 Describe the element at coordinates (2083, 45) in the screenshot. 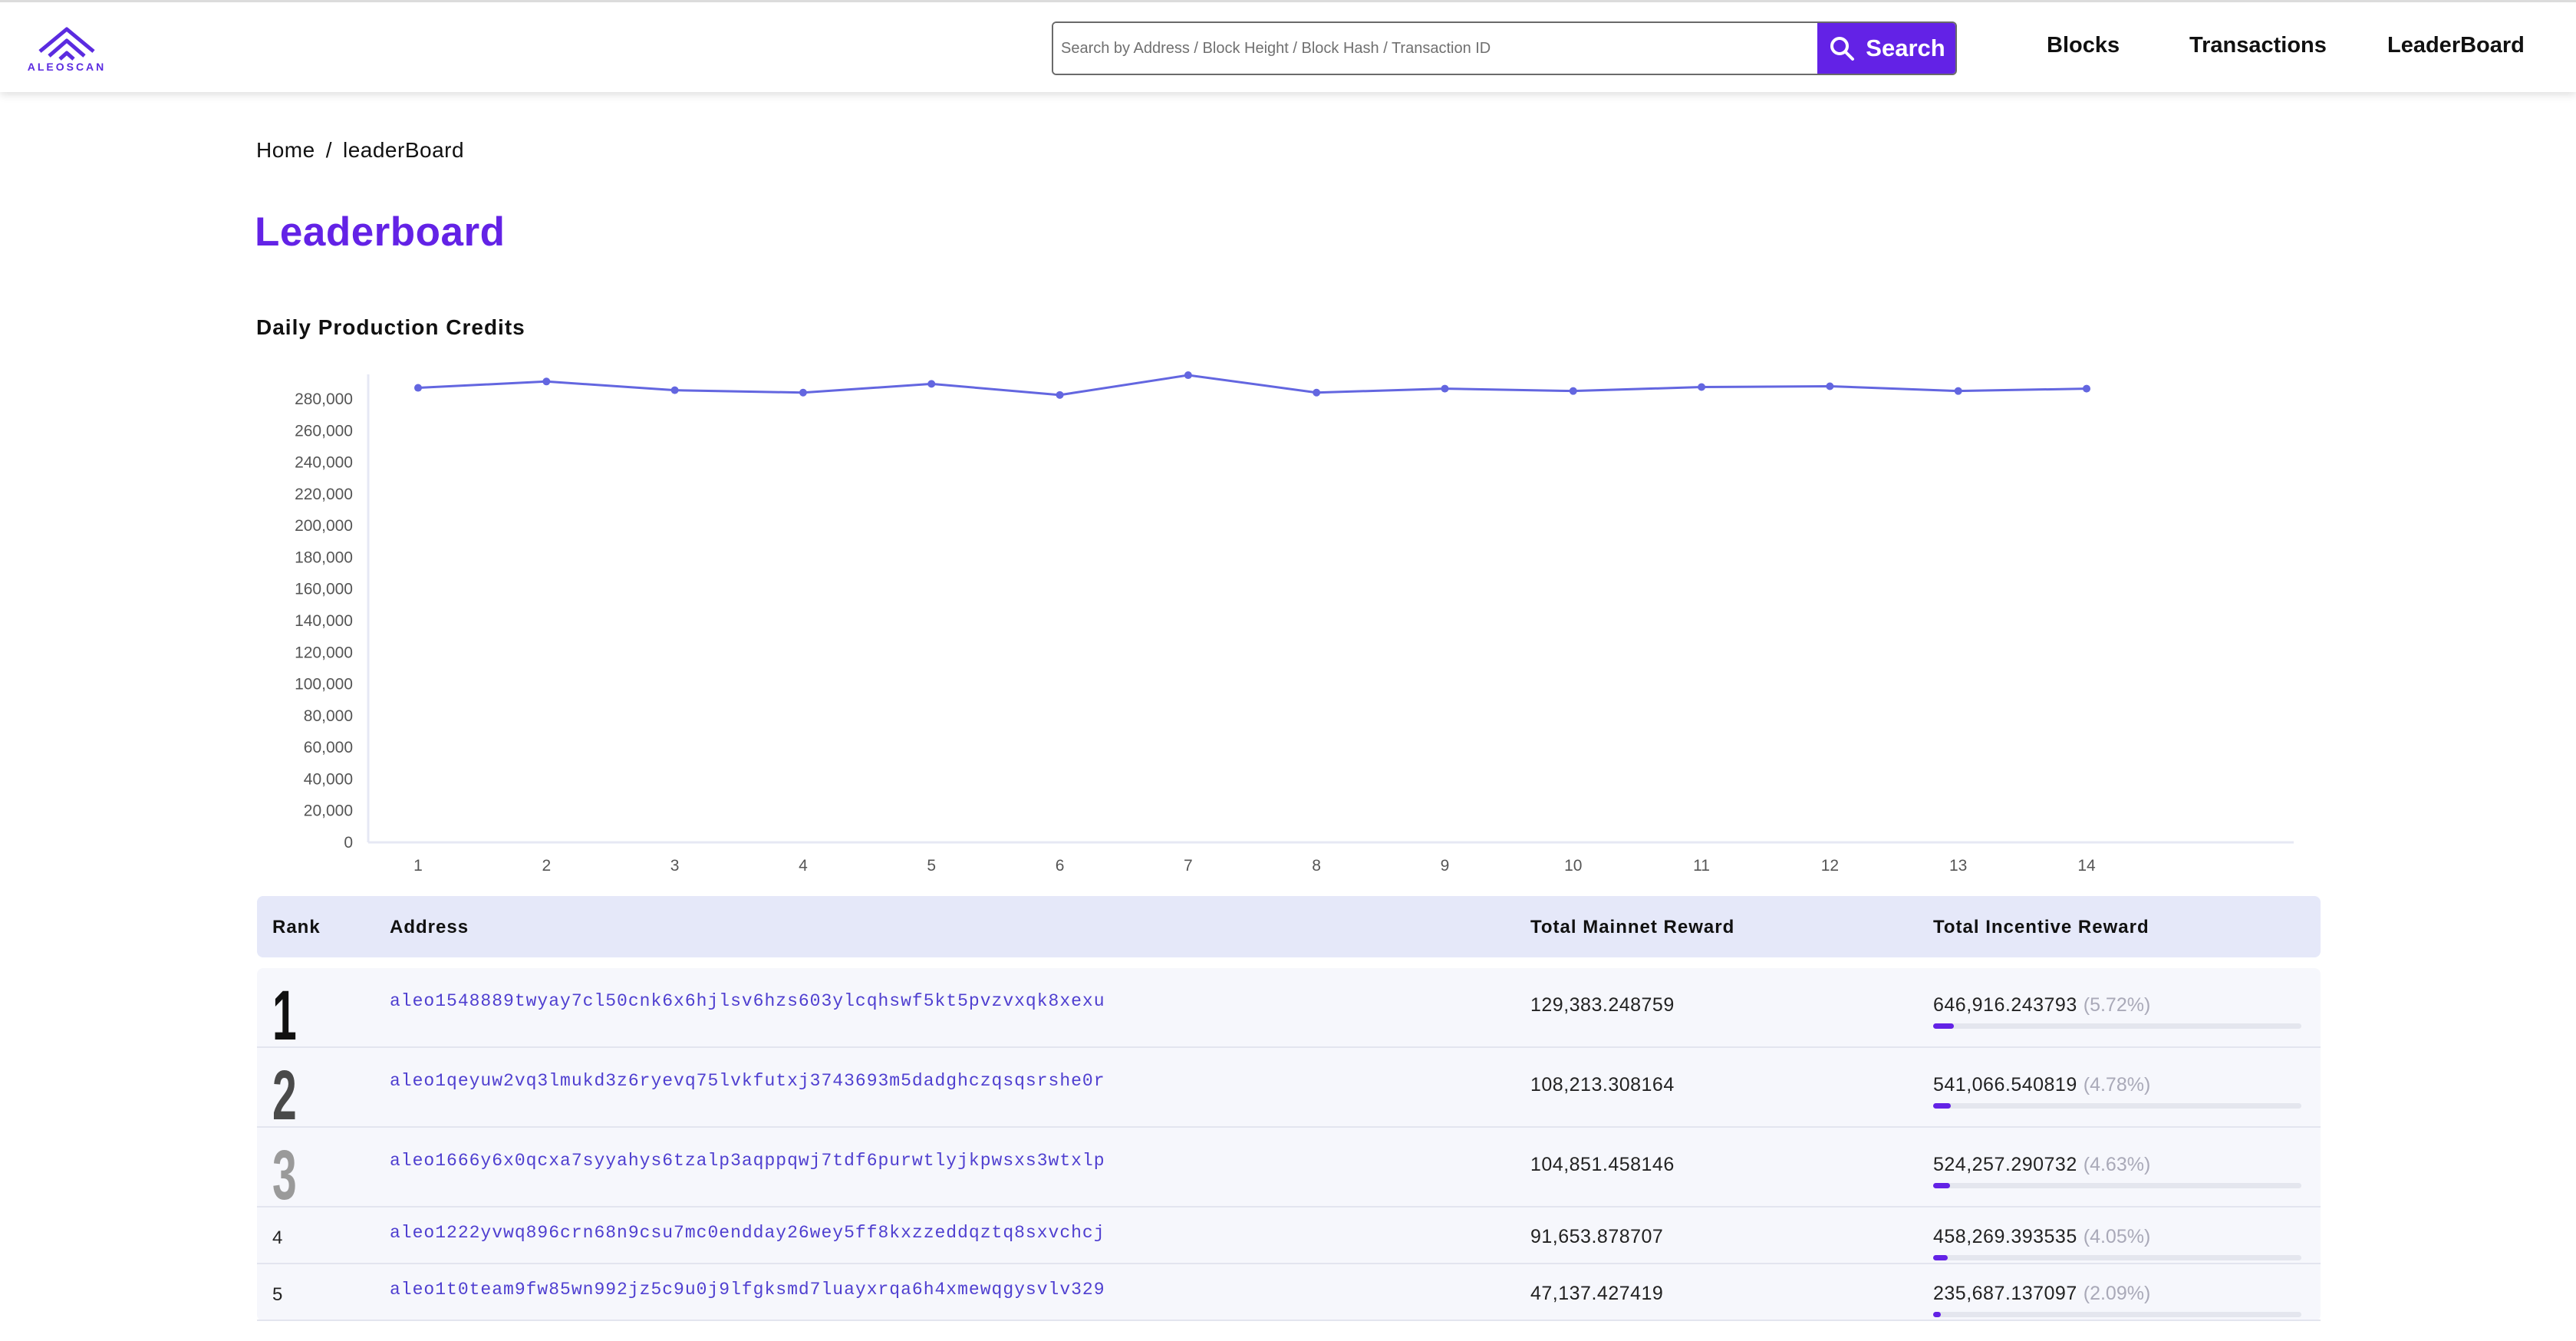

I see `nav-blocks: Blocks` at that location.